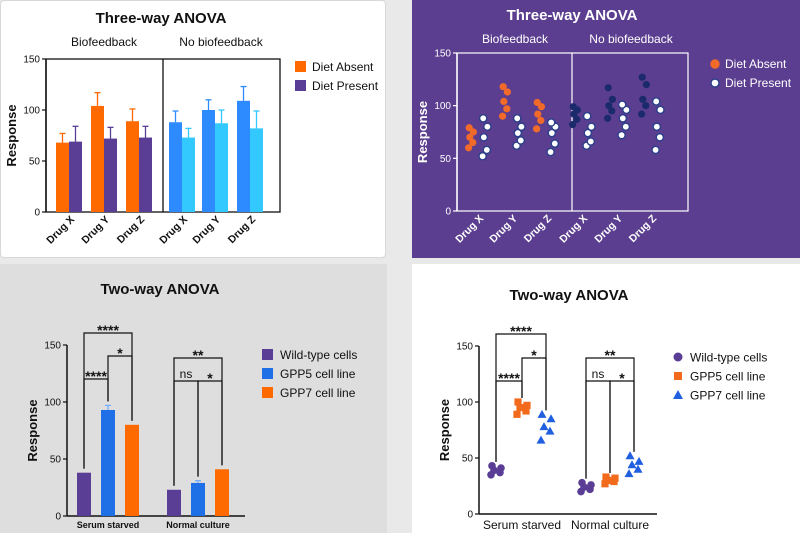  What do you see at coordinates (522, 525) in the screenshot?
I see `x-tick-label: Serum starved` at bounding box center [522, 525].